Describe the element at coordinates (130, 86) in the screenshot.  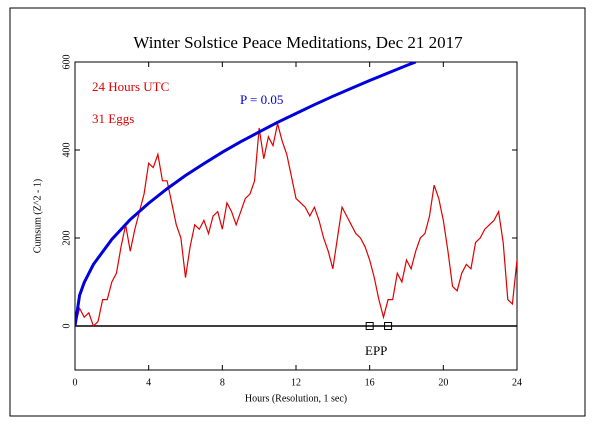
I see `annotation: 24 Hours UTC` at that location.